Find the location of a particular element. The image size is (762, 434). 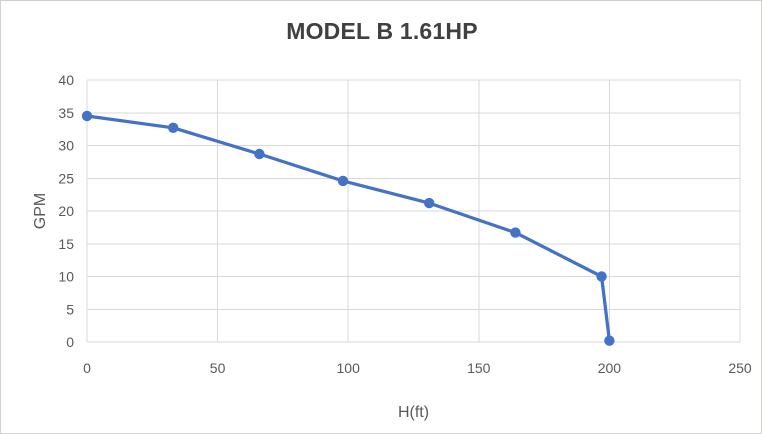

x-axis-title: H(ft) is located at coordinates (413, 412).